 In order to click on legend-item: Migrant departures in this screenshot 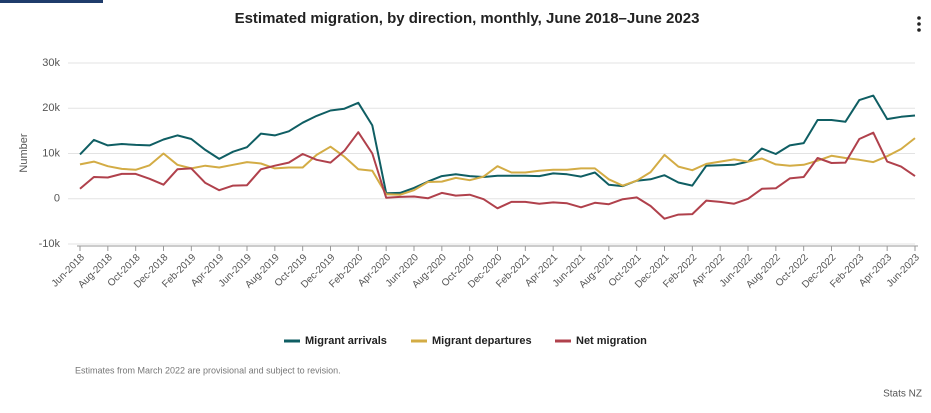, I will do `click(471, 341)`.